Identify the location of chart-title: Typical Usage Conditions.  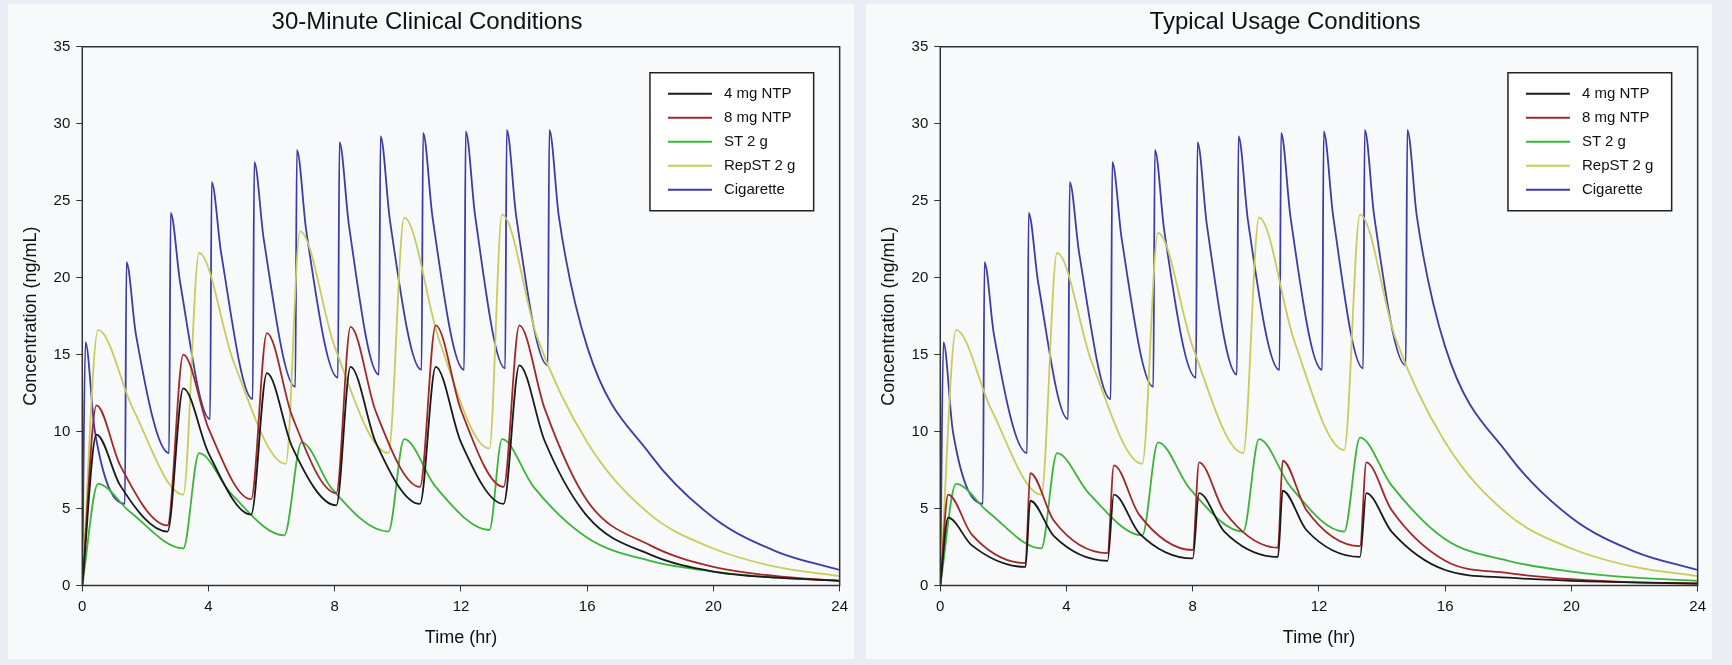
(1285, 21).